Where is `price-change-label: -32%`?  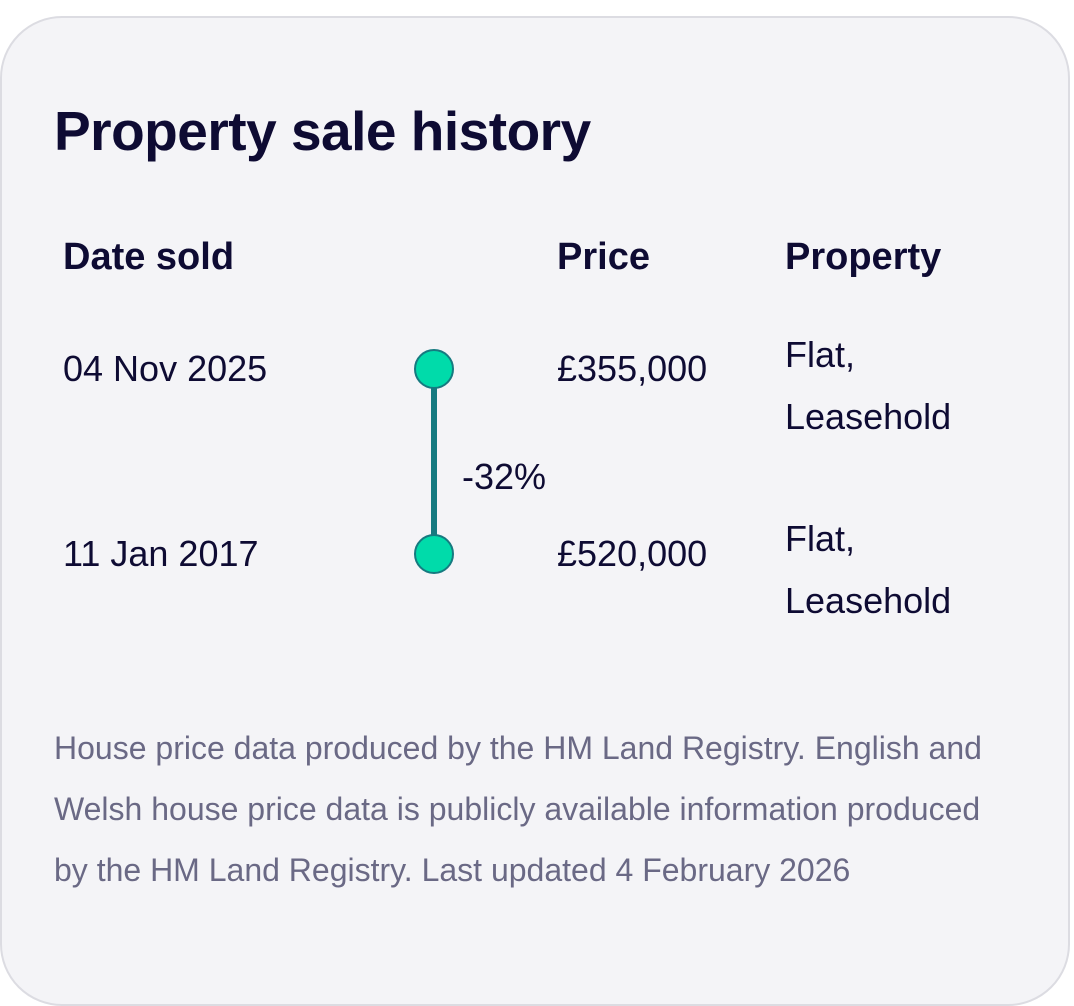
price-change-label: -32% is located at coordinates (504, 476).